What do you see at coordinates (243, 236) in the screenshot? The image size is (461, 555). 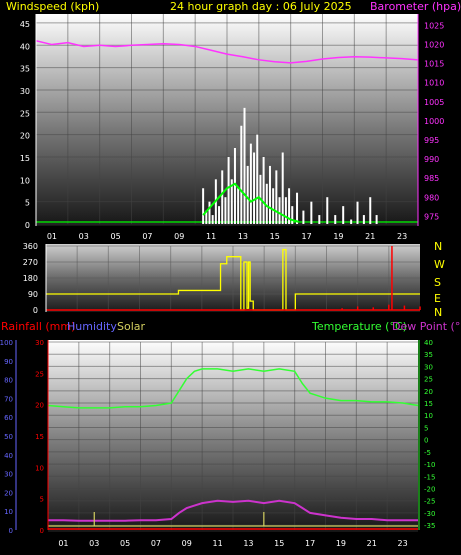 I see `p1-xtick: 13` at bounding box center [243, 236].